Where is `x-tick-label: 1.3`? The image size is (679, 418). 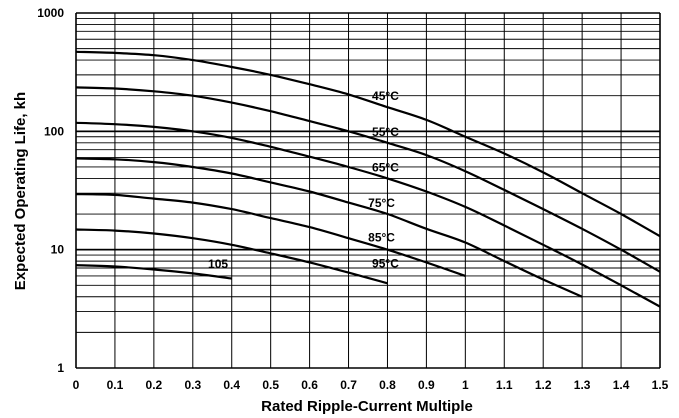
x-tick-label: 1.3 is located at coordinates (582, 385).